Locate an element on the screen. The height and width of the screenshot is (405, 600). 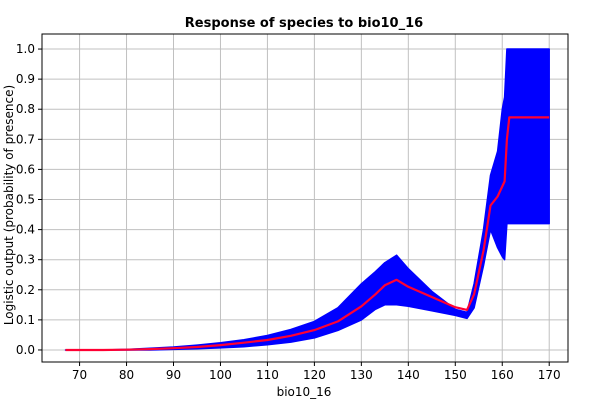
y-tick-label: 0.3 is located at coordinates (25, 260).